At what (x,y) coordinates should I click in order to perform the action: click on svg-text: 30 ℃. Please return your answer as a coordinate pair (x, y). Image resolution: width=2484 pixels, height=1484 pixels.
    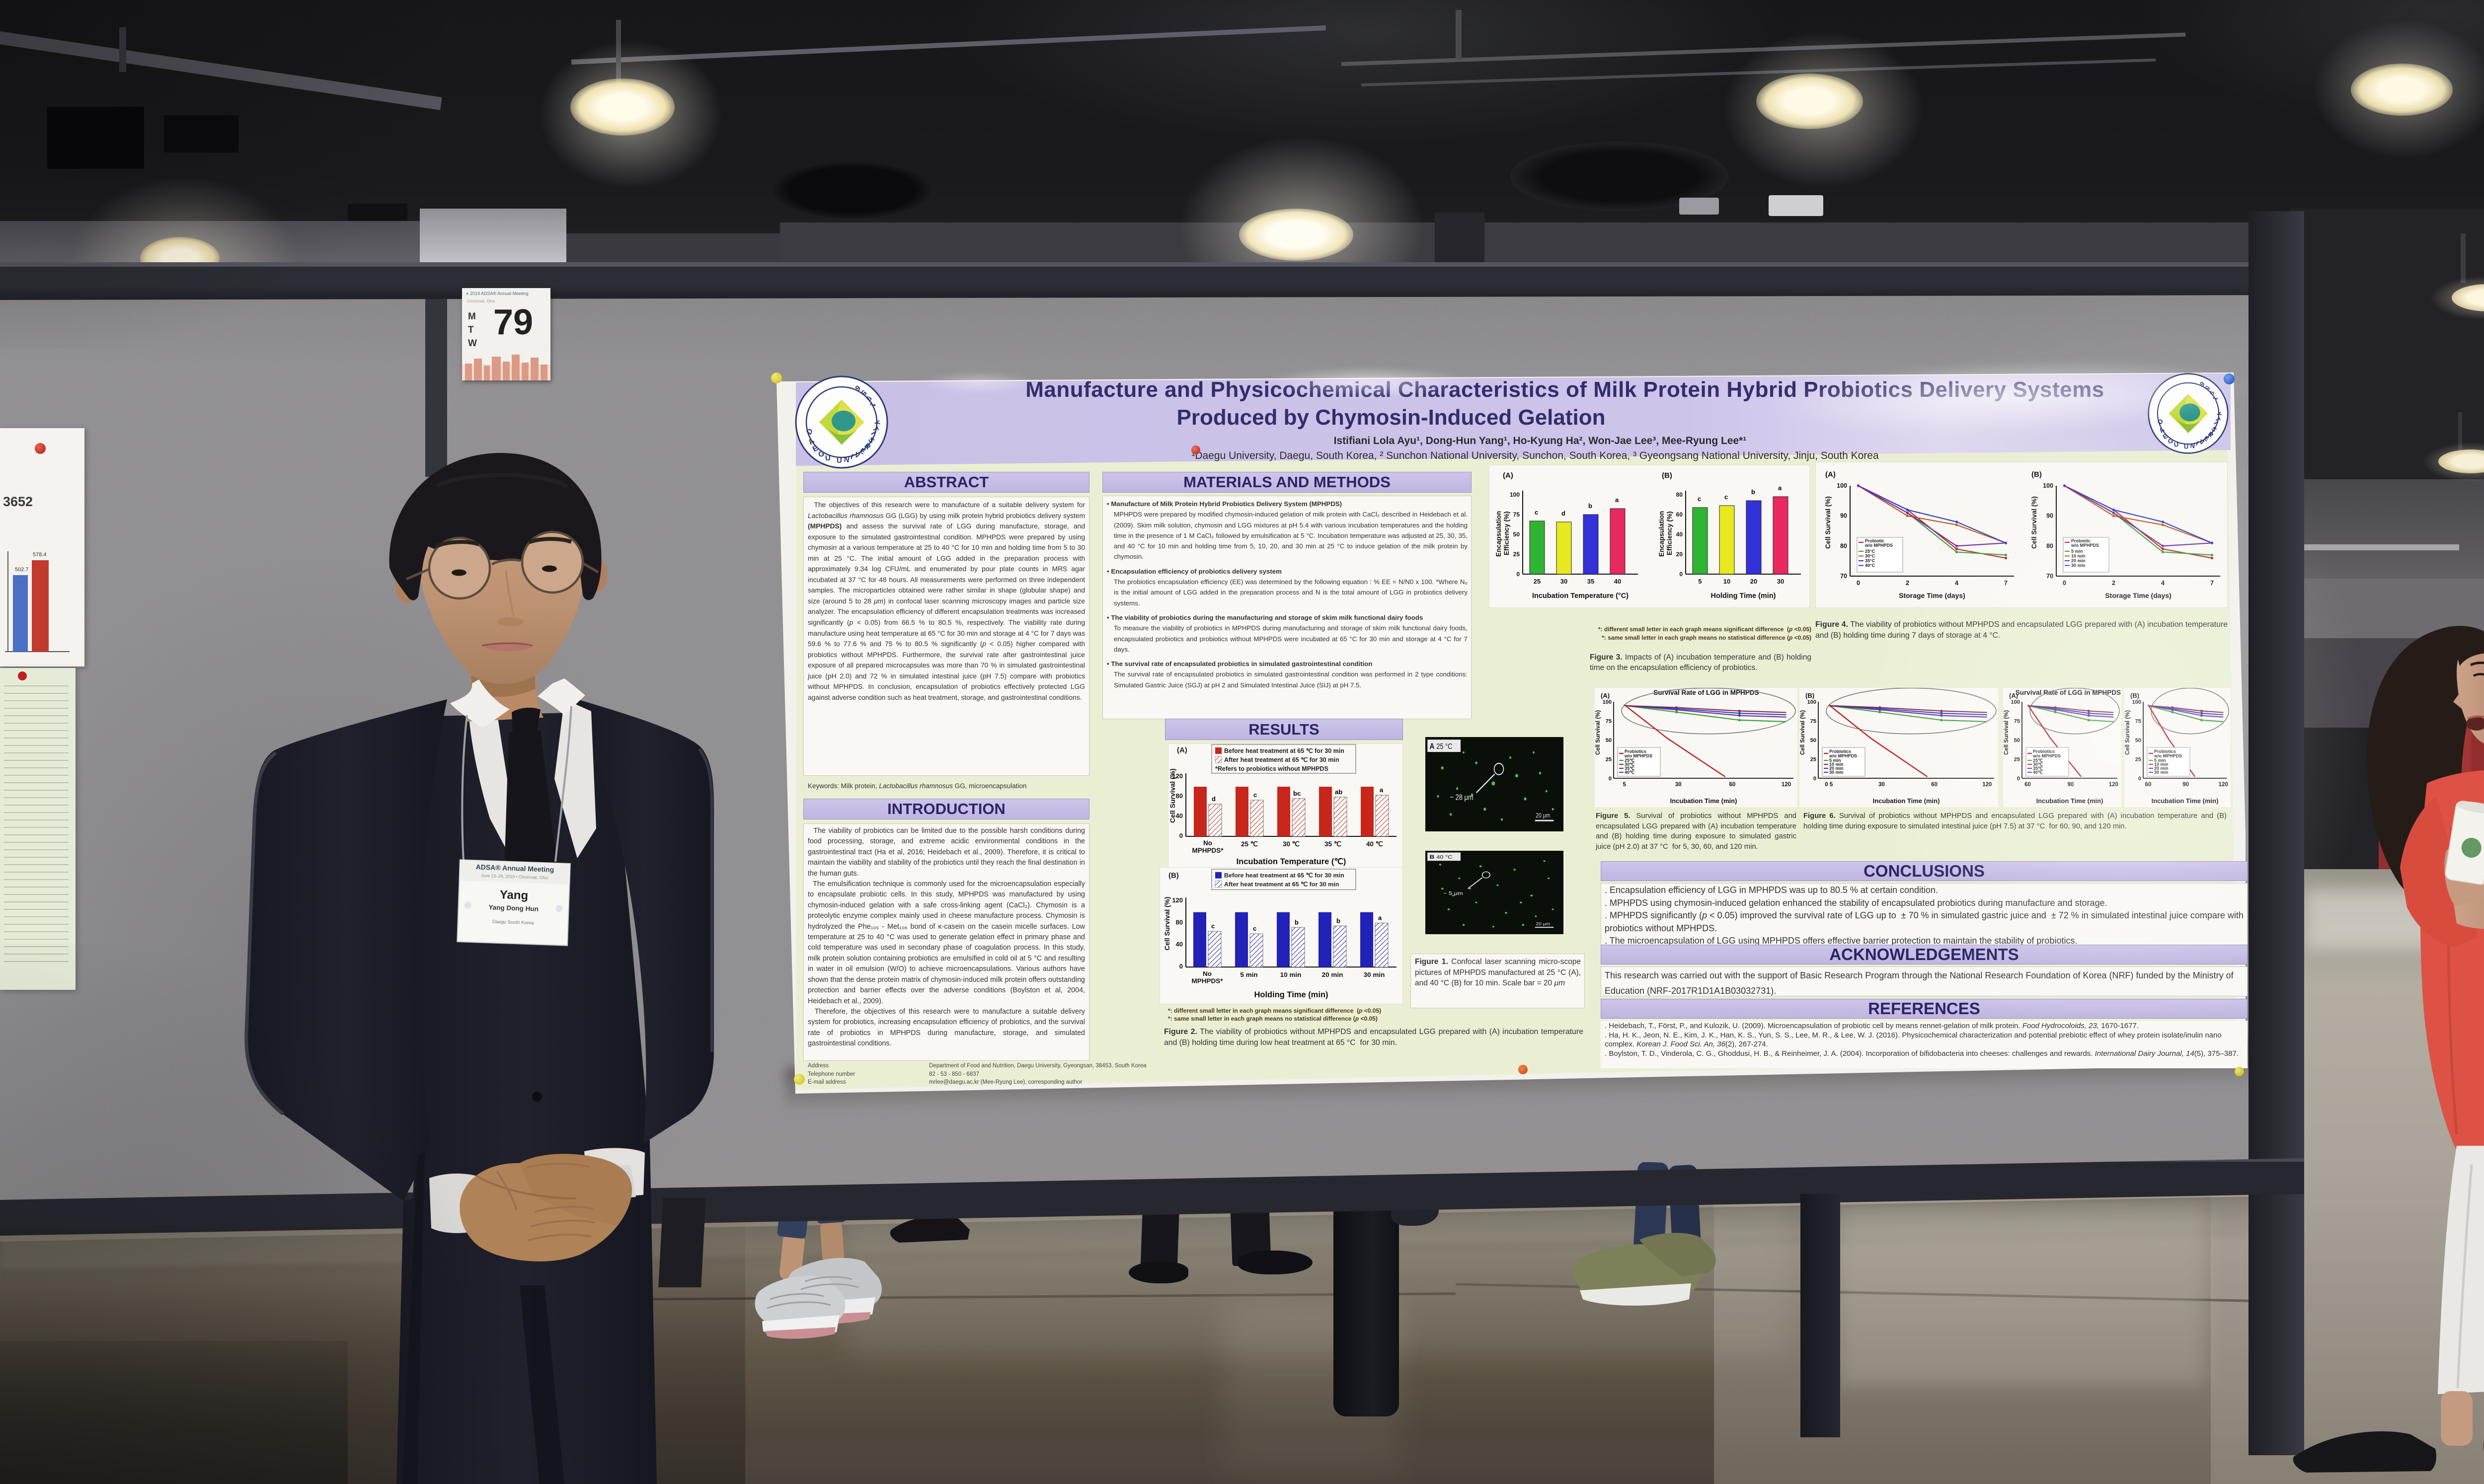
    Looking at the image, I should click on (1292, 844).